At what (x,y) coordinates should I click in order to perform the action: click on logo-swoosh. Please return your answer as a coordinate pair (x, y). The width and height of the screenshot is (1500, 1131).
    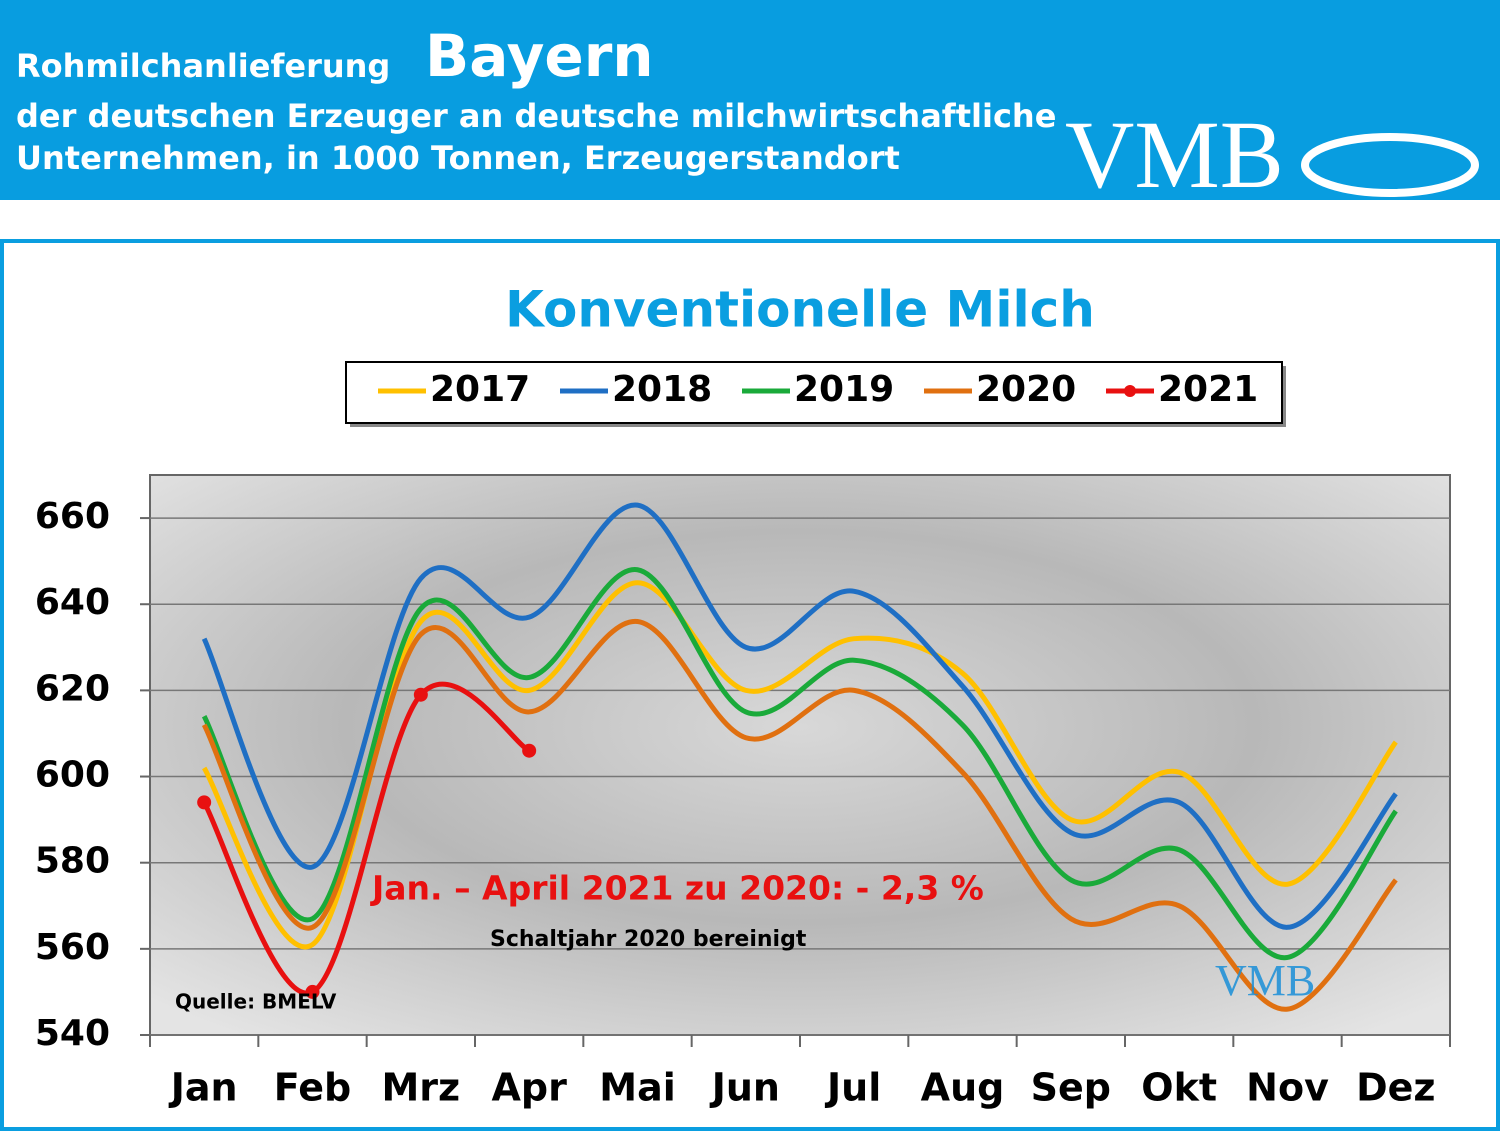
    Looking at the image, I should click on (1390, 165).